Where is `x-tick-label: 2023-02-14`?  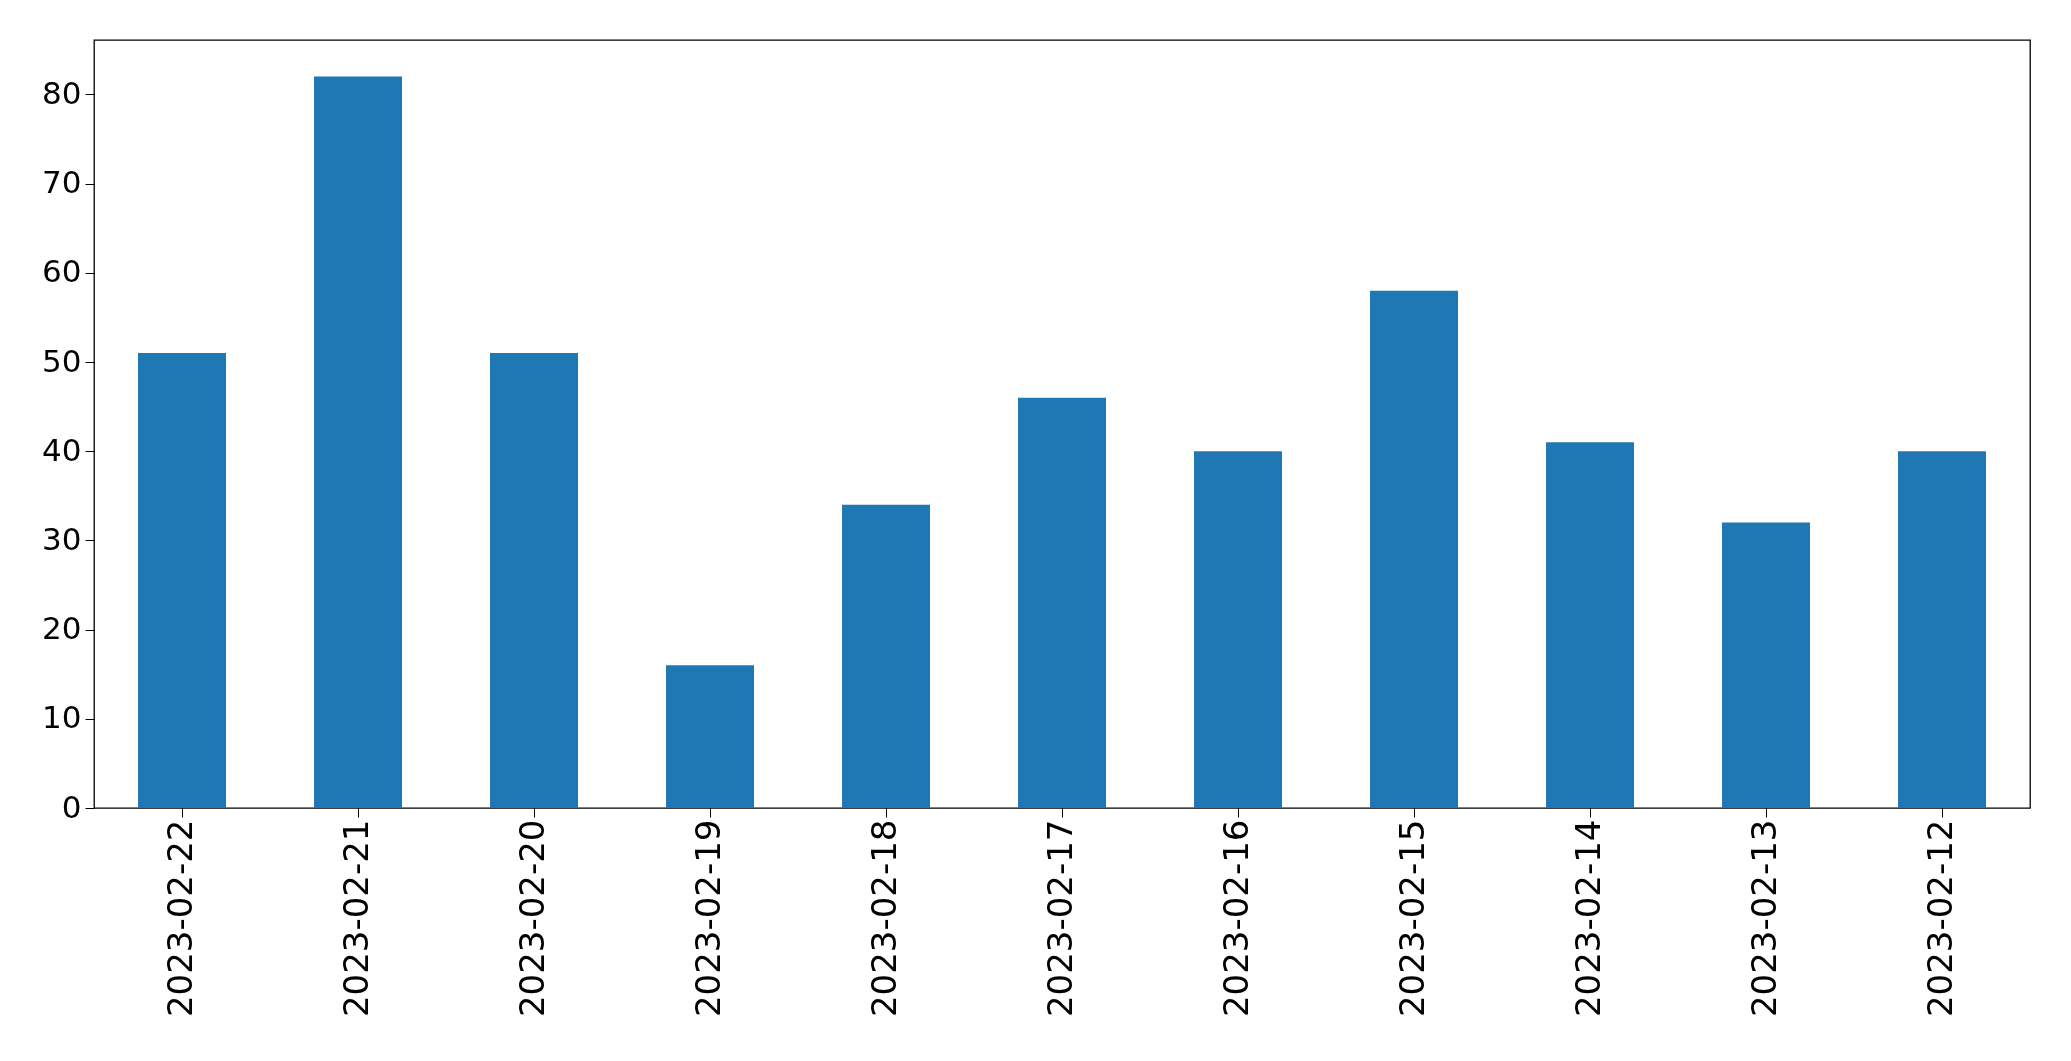 x-tick-label: 2023-02-14 is located at coordinates (1588, 918).